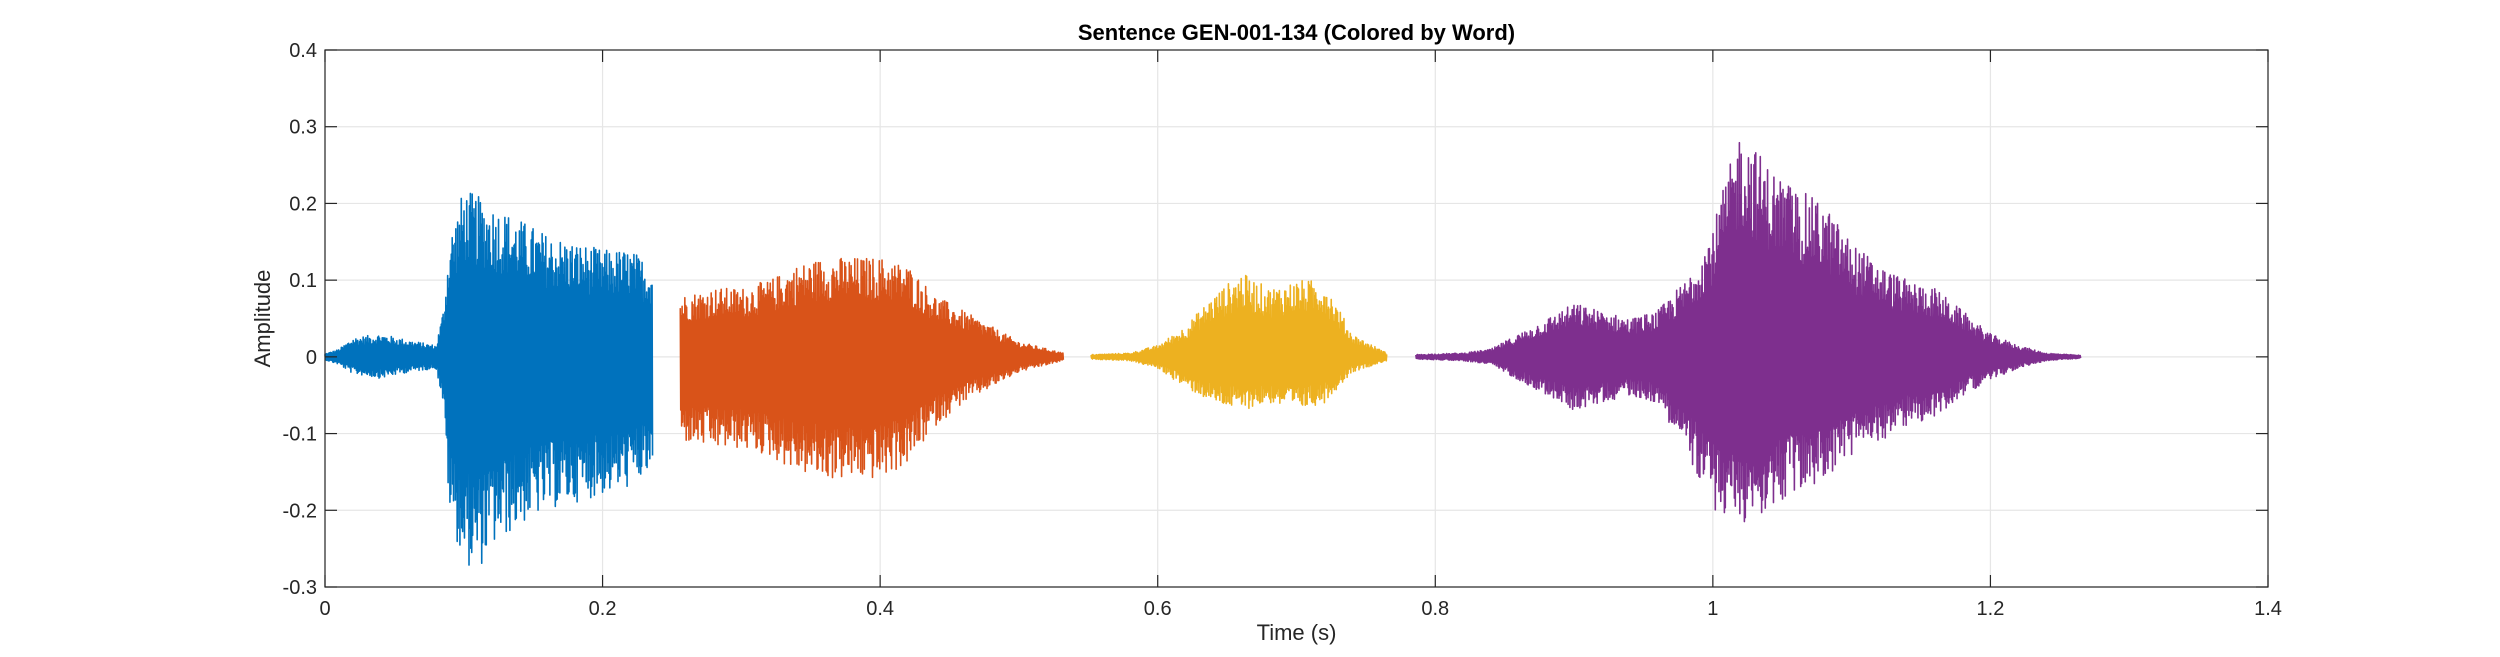 This screenshot has height=657, width=2500. What do you see at coordinates (303, 281) in the screenshot?
I see `y-tick-label: 0.1` at bounding box center [303, 281].